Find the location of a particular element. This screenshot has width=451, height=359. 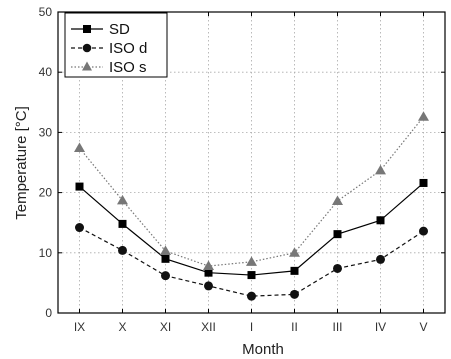

legend-box is located at coordinates (116, 45).